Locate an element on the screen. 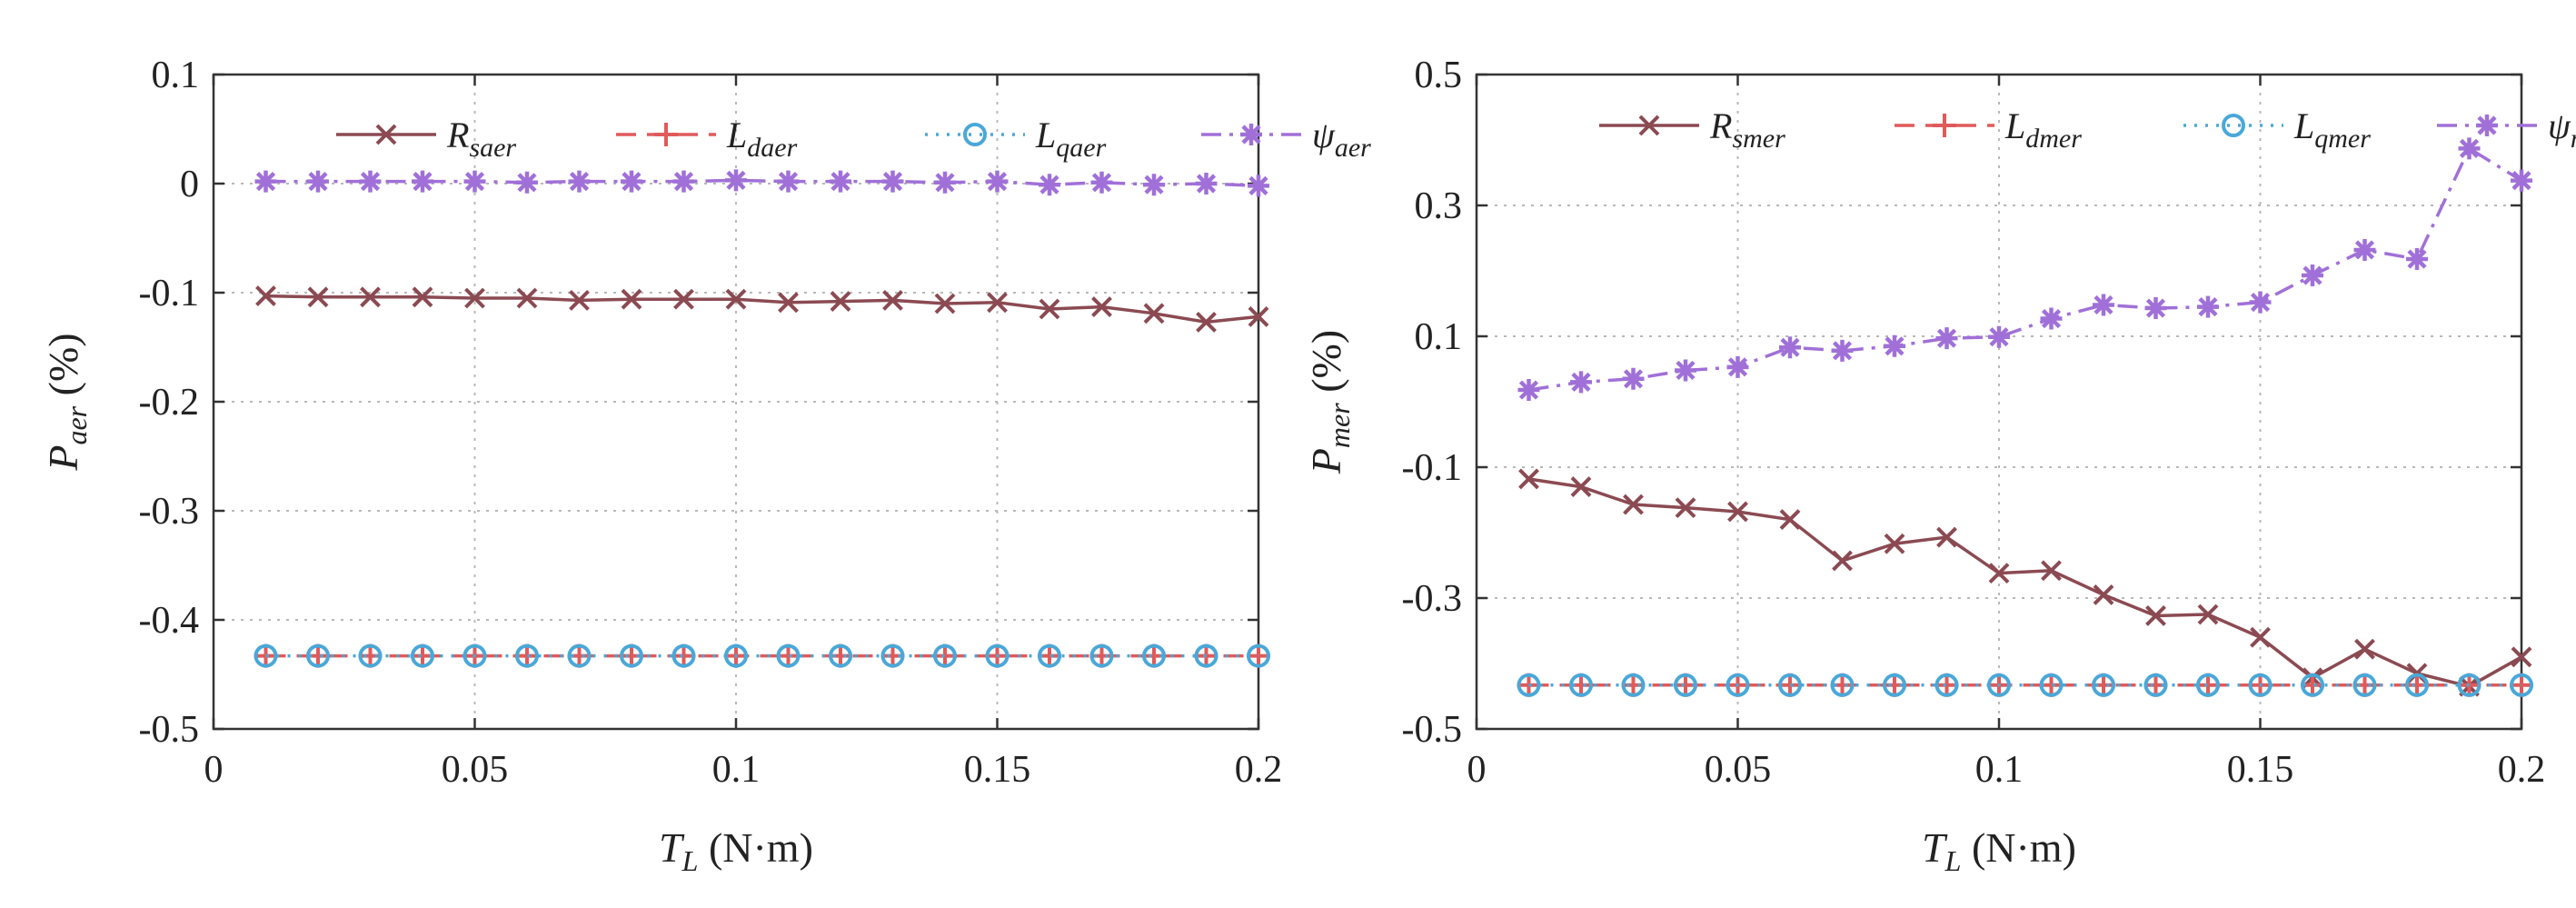 The width and height of the screenshot is (2576, 908). y-axis-label: Paer (%) is located at coordinates (66, 402).